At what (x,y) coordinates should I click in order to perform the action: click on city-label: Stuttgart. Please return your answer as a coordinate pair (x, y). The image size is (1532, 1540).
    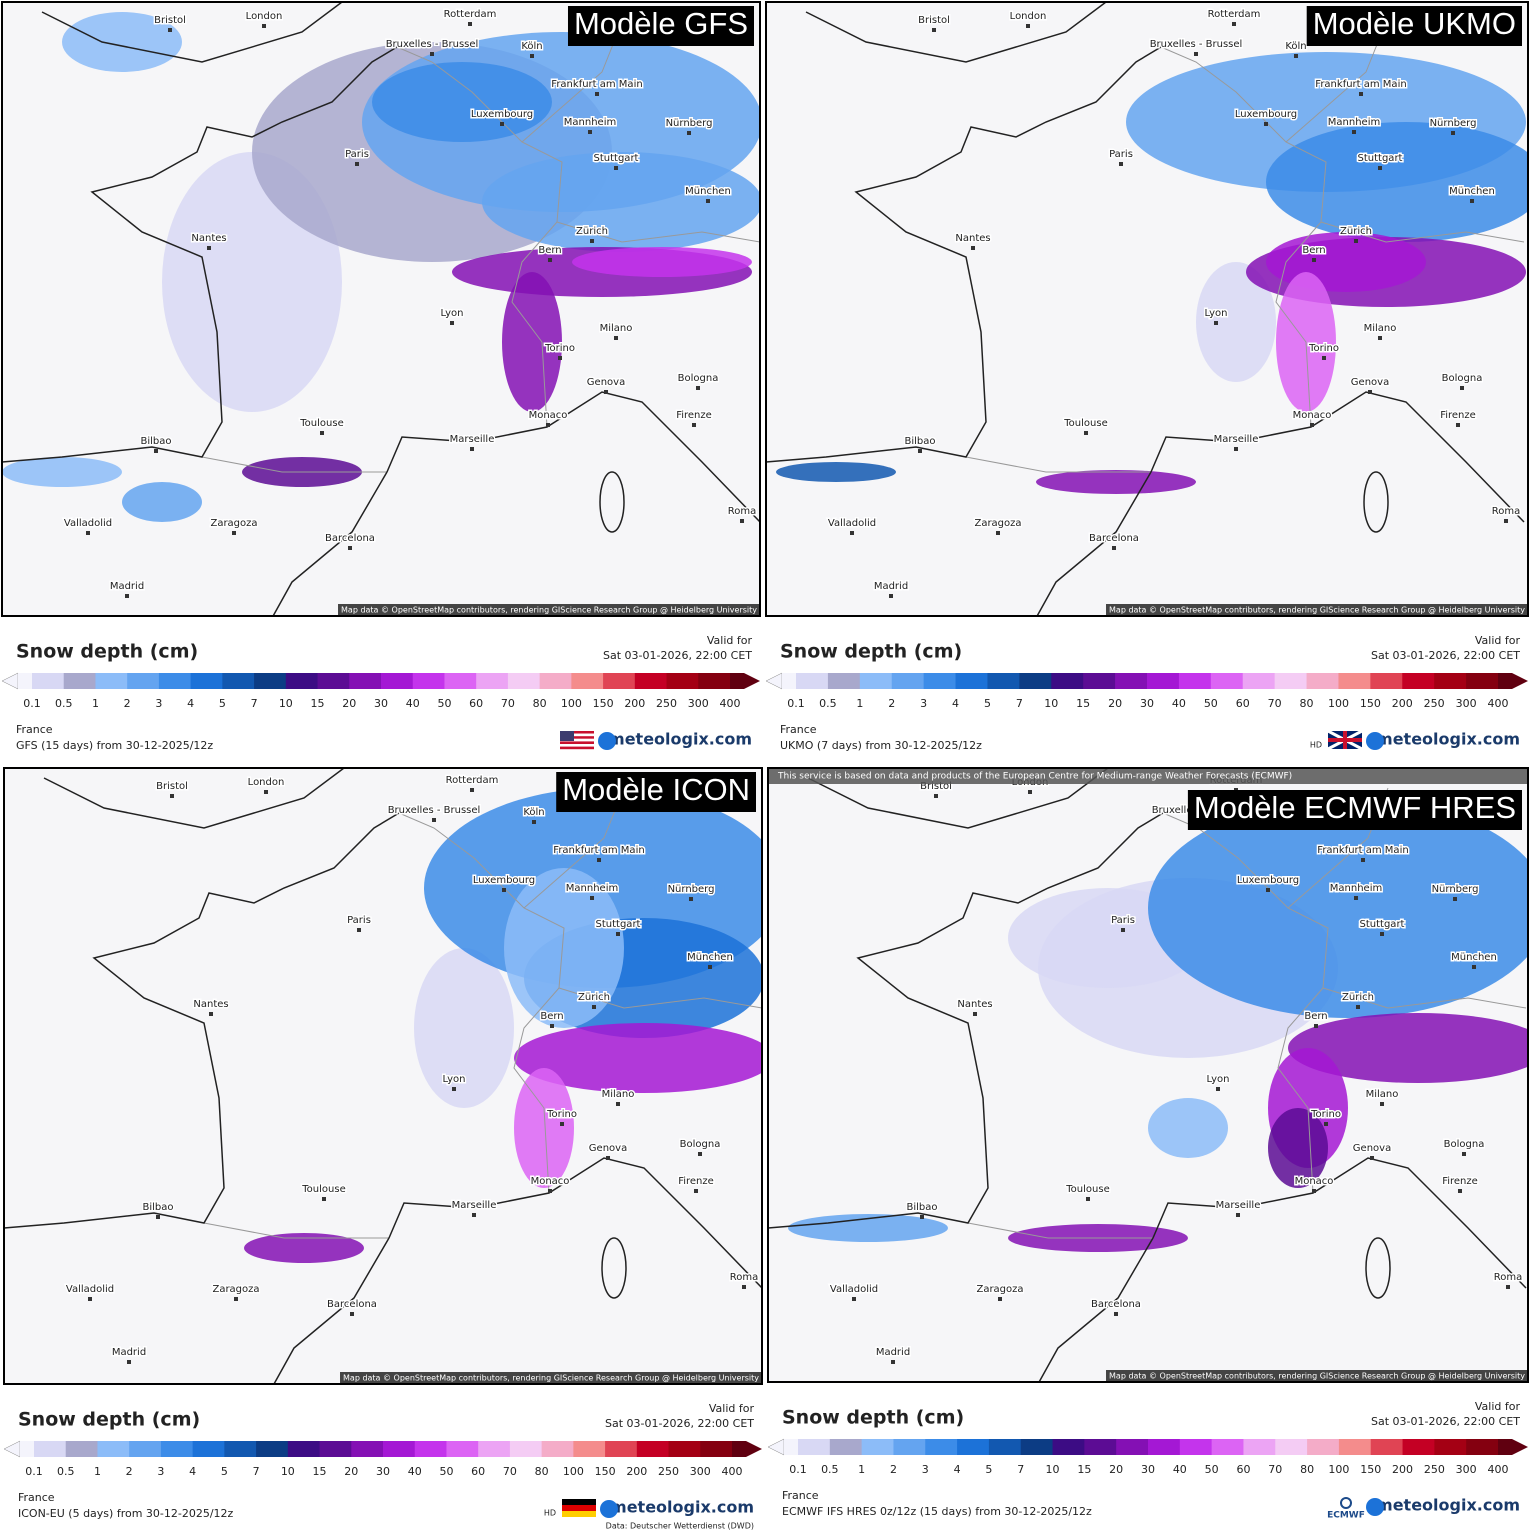
    Looking at the image, I should click on (1382, 924).